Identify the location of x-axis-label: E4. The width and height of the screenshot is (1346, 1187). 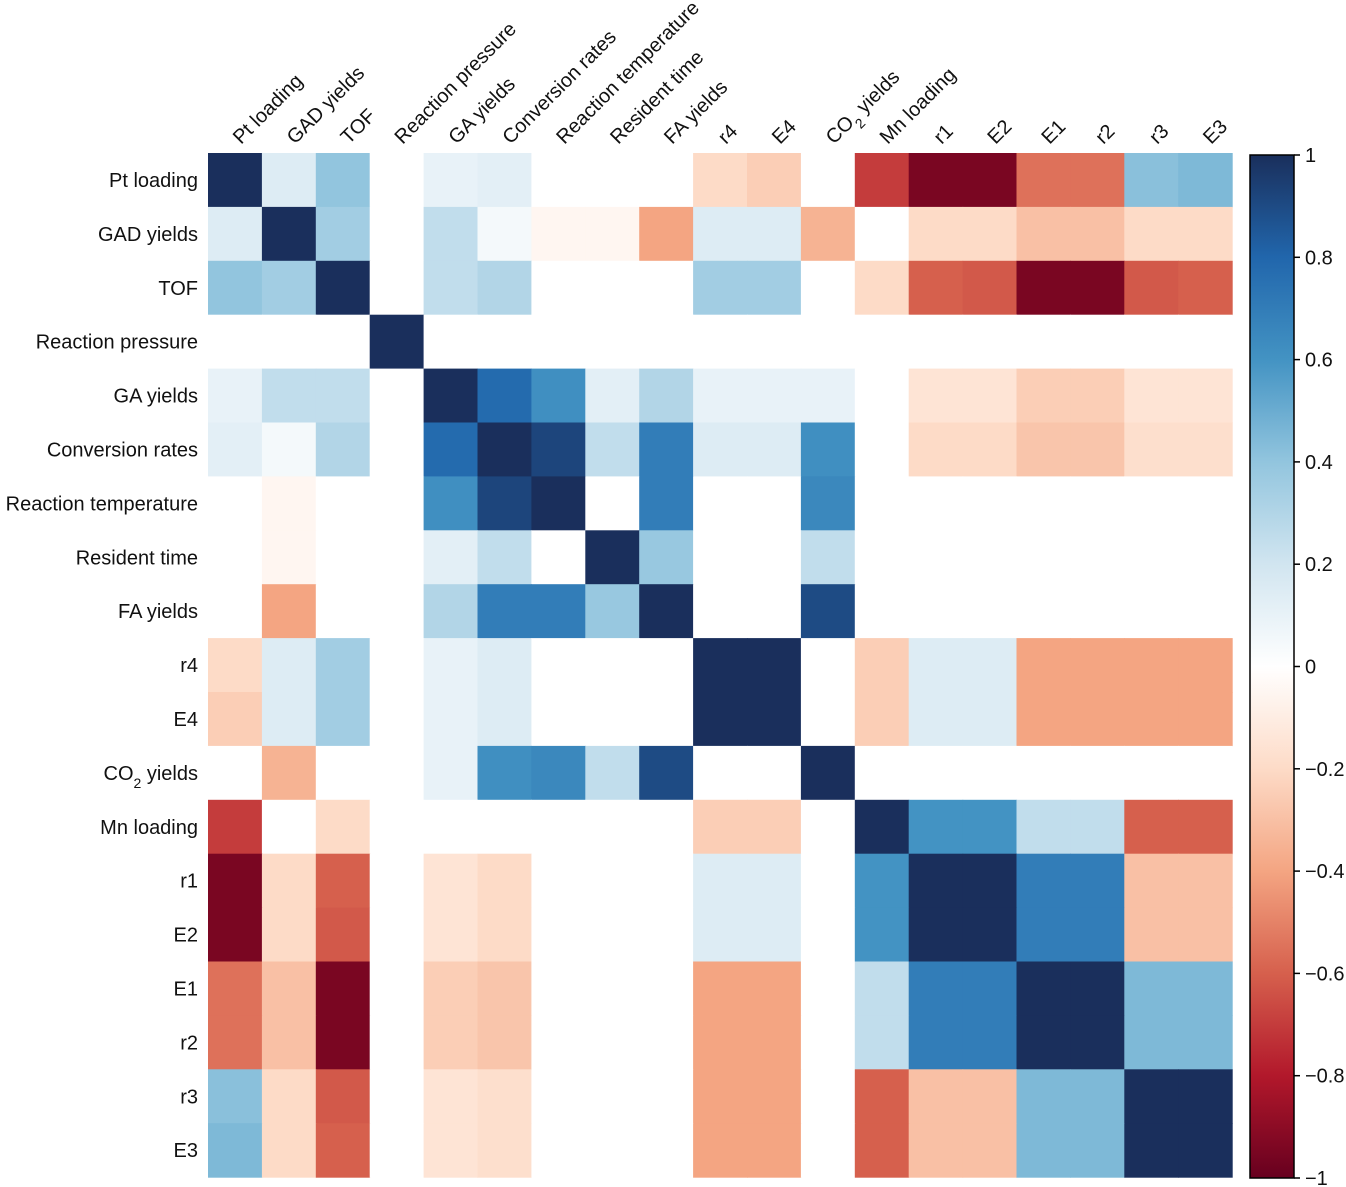
(784, 132).